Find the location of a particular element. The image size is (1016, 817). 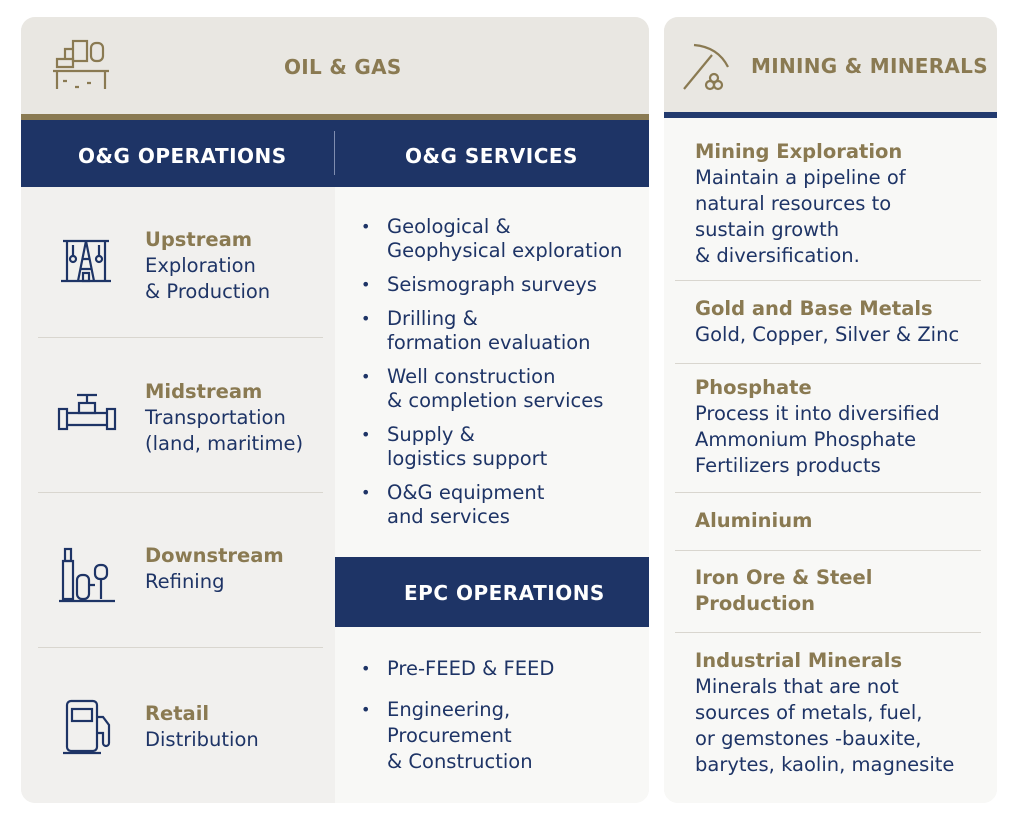

operations-services-header: O&G OPERATIONS O&G SERVICES is located at coordinates (335, 153).